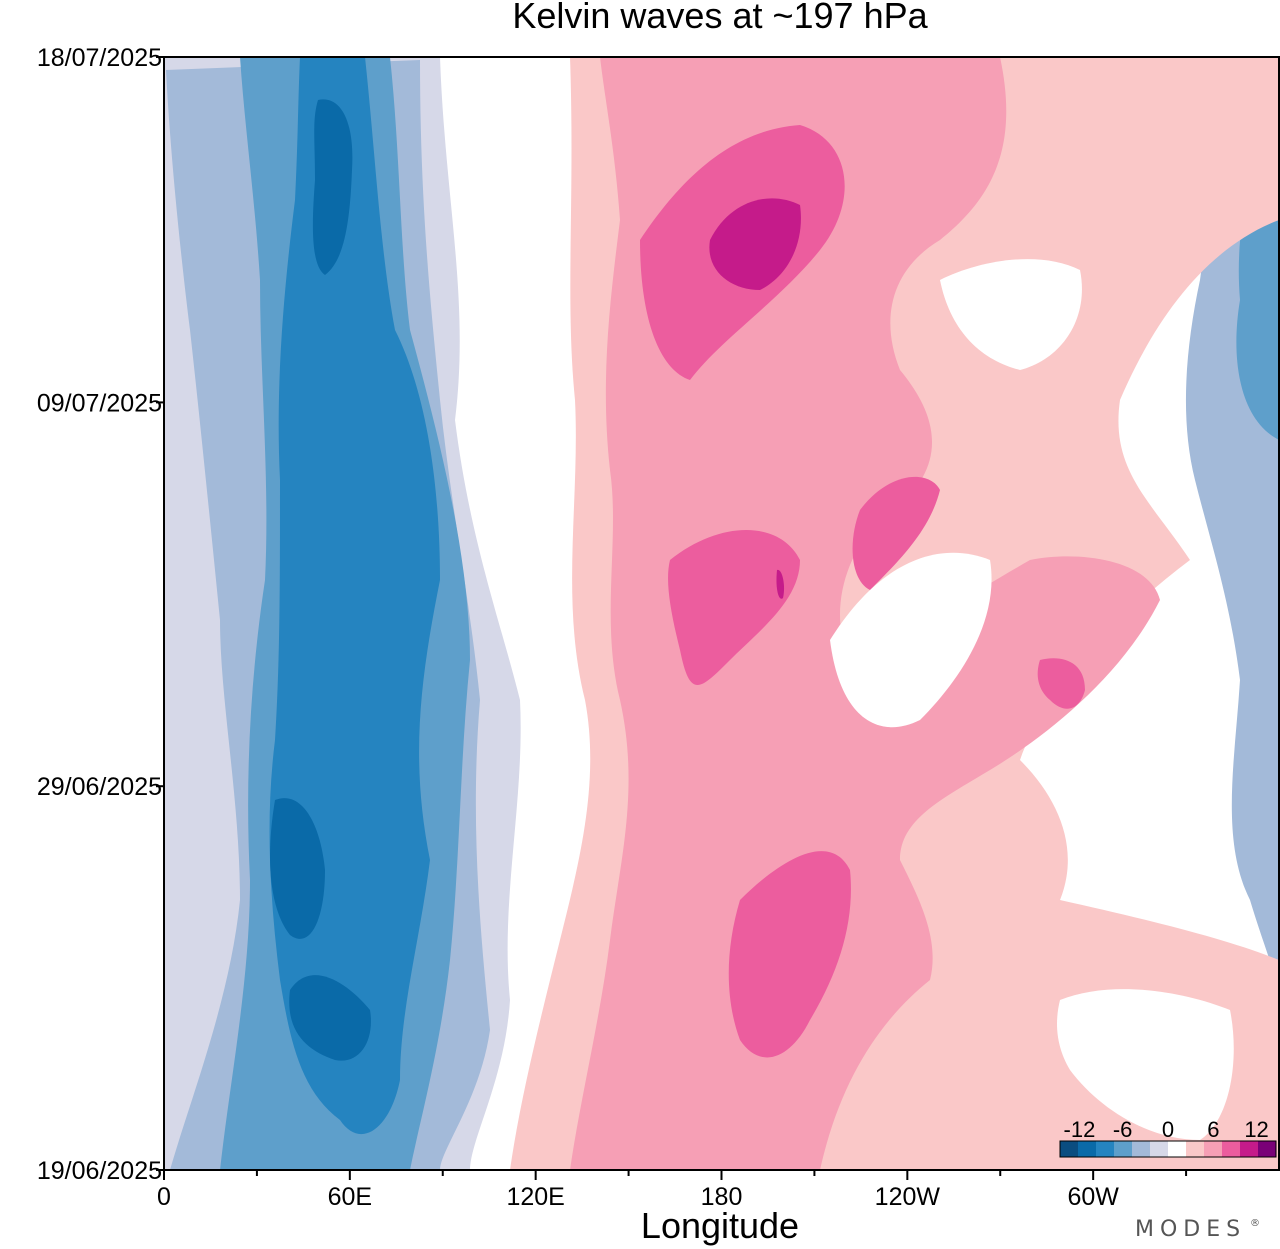  Describe the element at coordinates (720, 1225) in the screenshot. I see `x-axis-label: Longitude` at that location.